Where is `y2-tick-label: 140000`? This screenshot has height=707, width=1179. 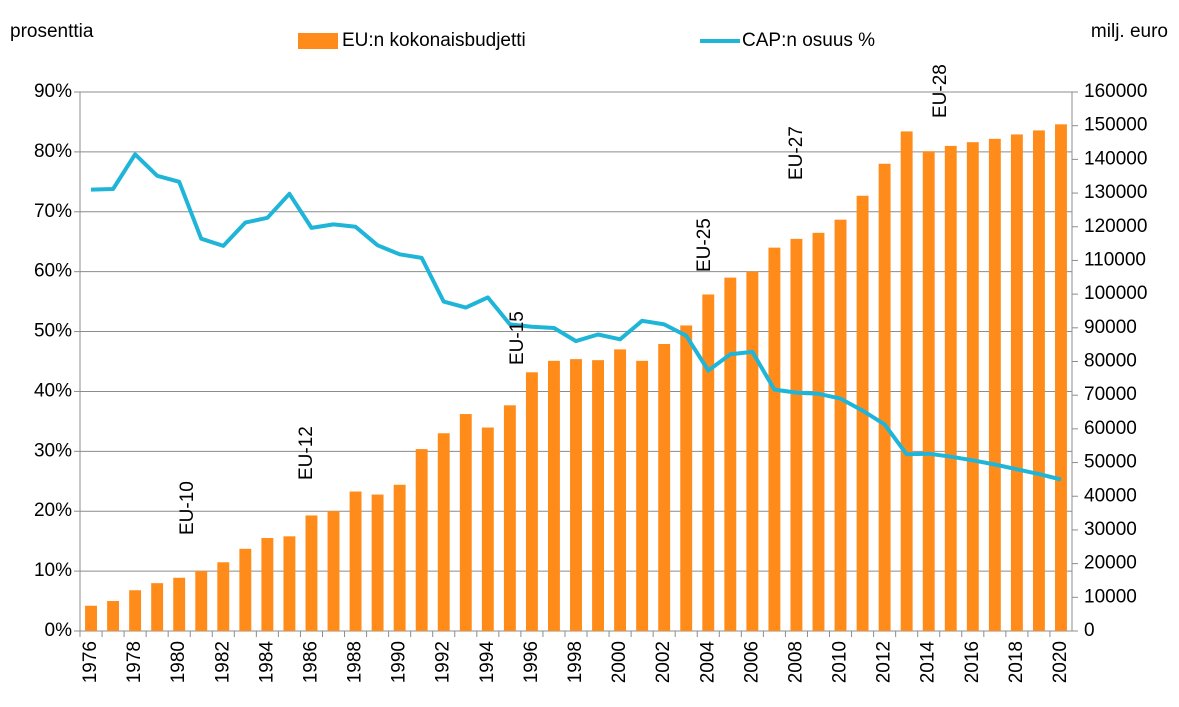
y2-tick-label: 140000 is located at coordinates (1115, 158).